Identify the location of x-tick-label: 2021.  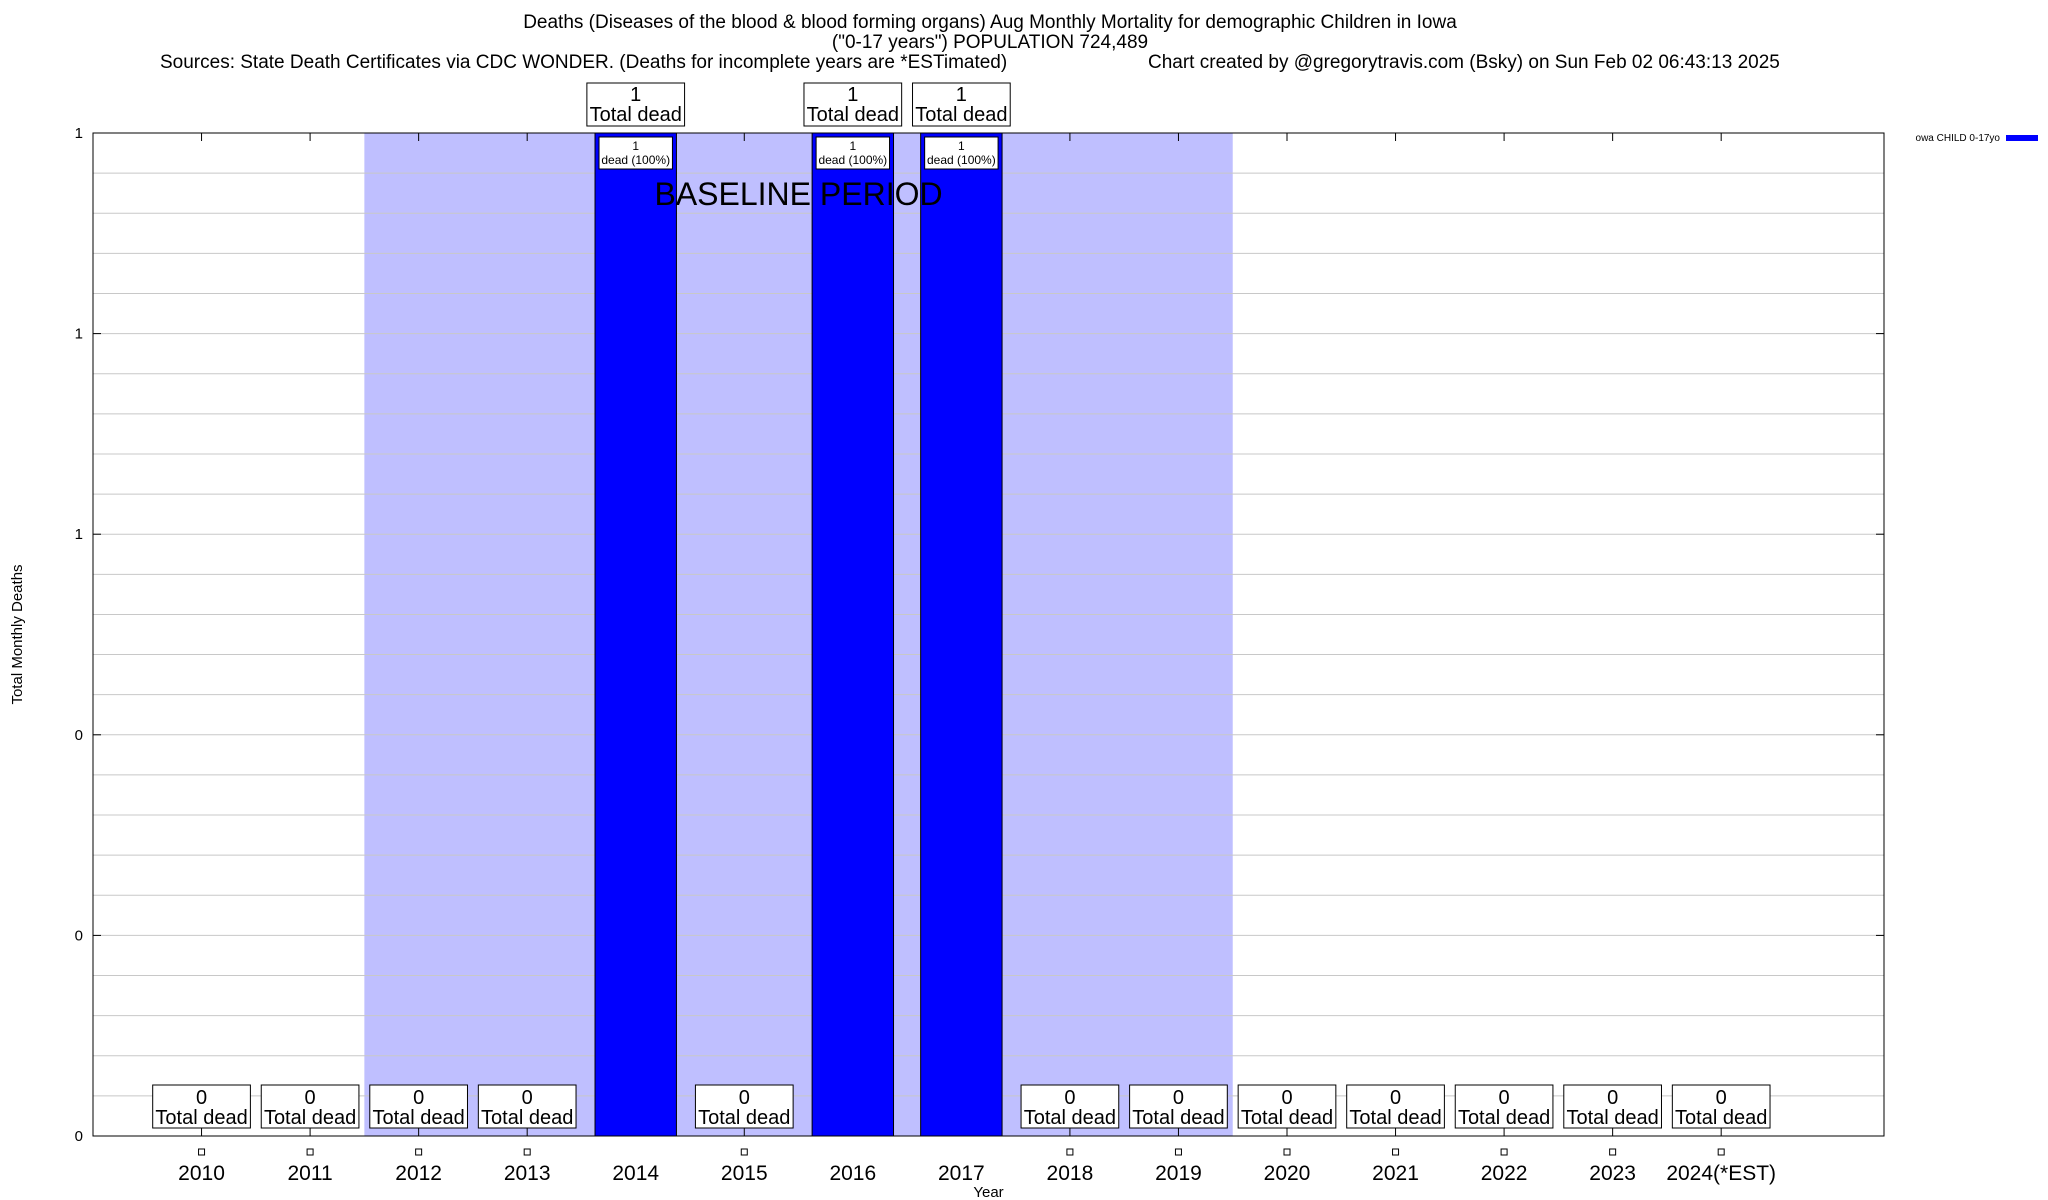
(1395, 1173).